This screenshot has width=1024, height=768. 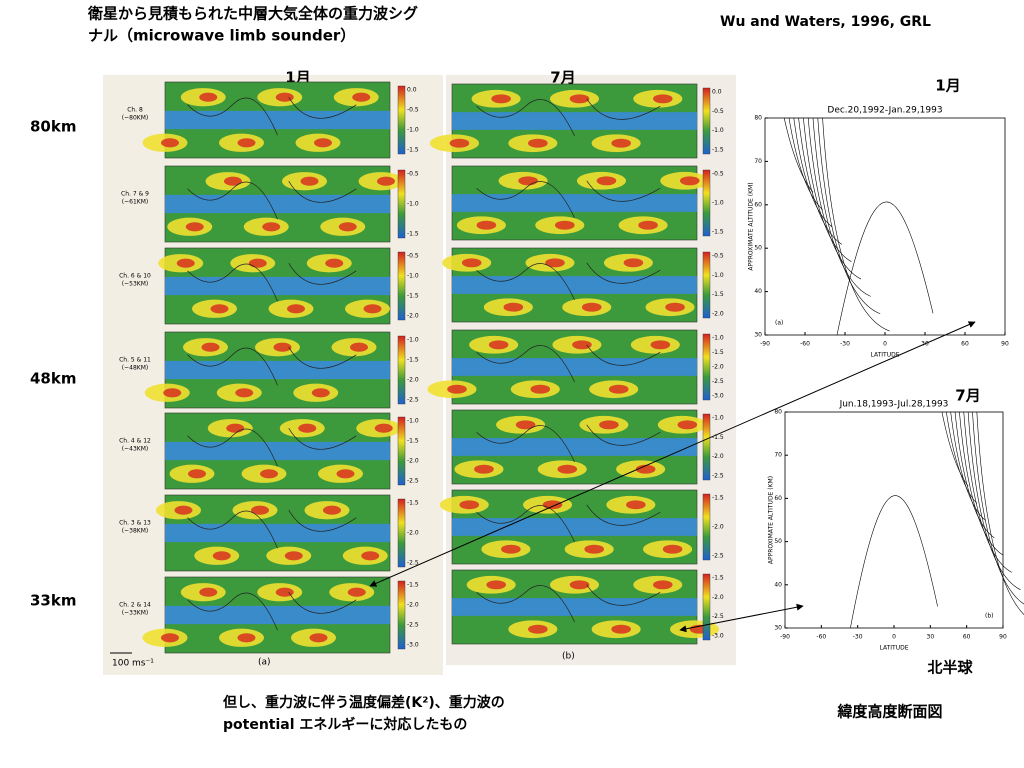 I want to click on channel-label: (~53KM), so click(x=135, y=284).